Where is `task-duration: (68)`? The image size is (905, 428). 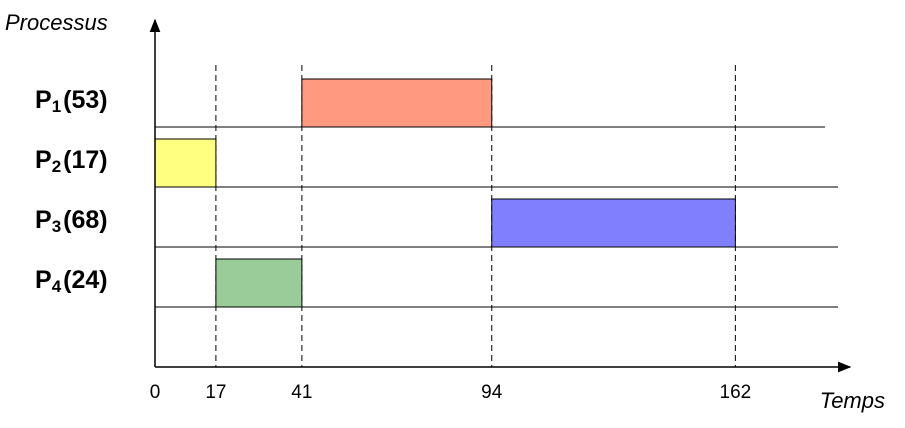 task-duration: (68) is located at coordinates (85, 220).